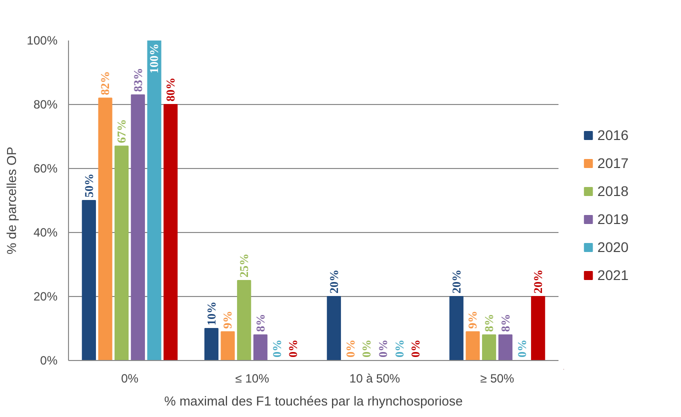  I want to click on y-tick-label: 0%, so click(49, 361).